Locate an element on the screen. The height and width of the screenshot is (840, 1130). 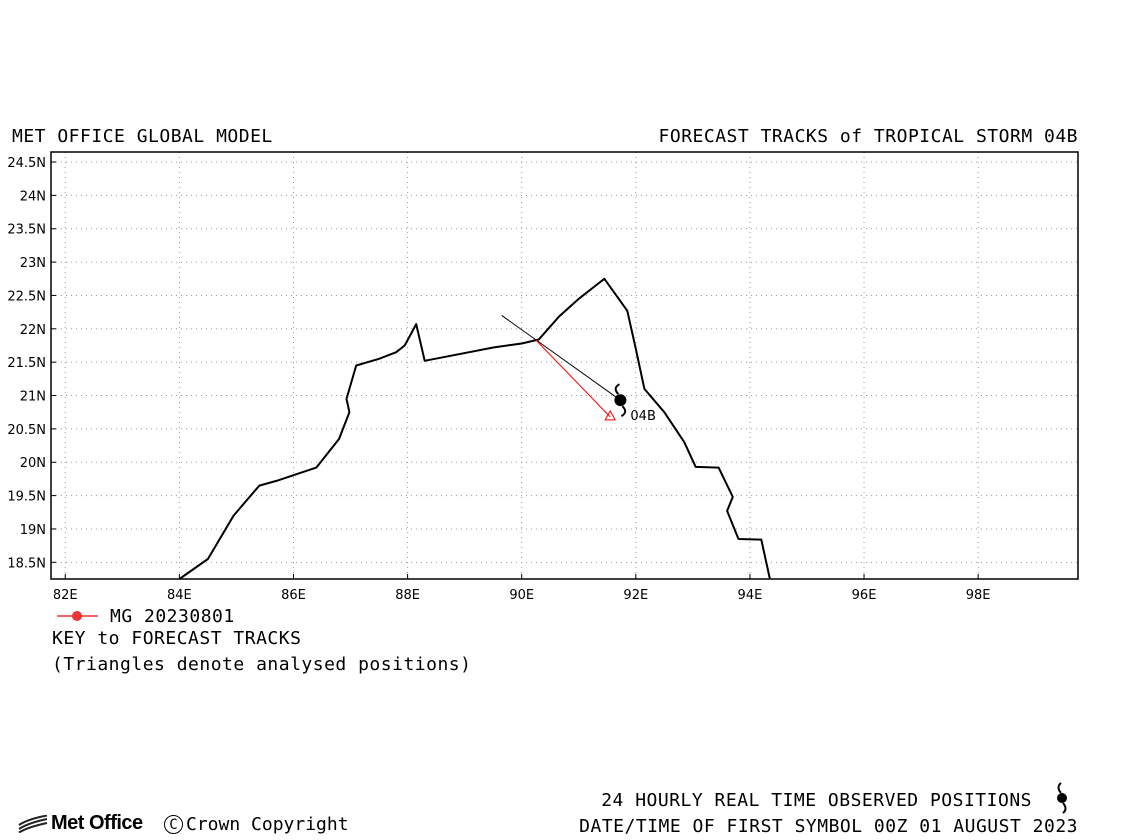
lat-tick-label: 23.5N is located at coordinates (26, 230).